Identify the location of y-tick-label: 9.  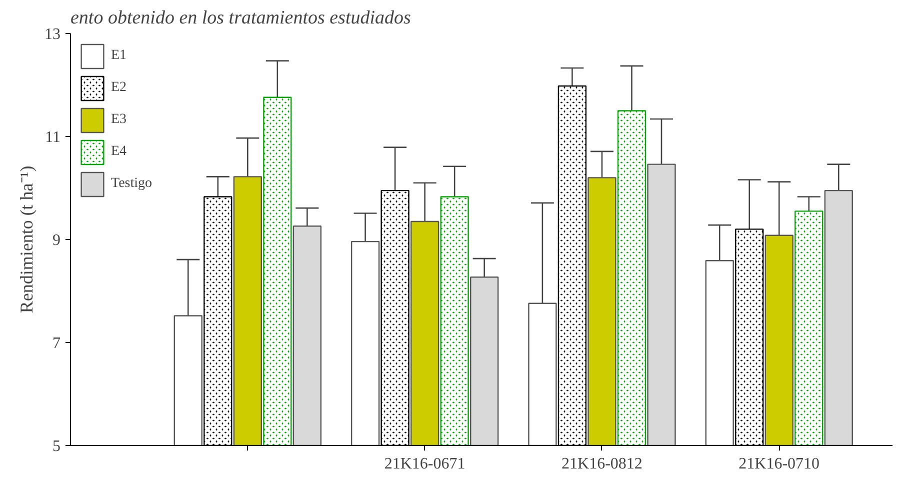
(56, 240).